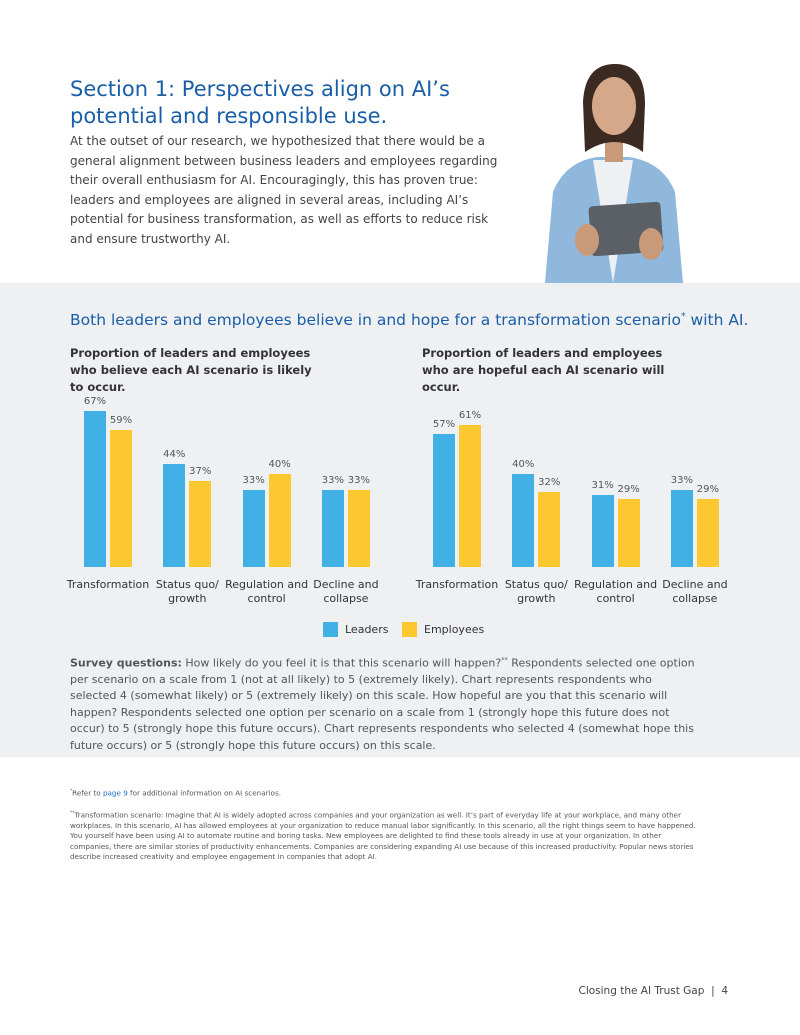 This screenshot has height=1035, width=800. What do you see at coordinates (95, 401) in the screenshot?
I see `value-label: 67%` at bounding box center [95, 401].